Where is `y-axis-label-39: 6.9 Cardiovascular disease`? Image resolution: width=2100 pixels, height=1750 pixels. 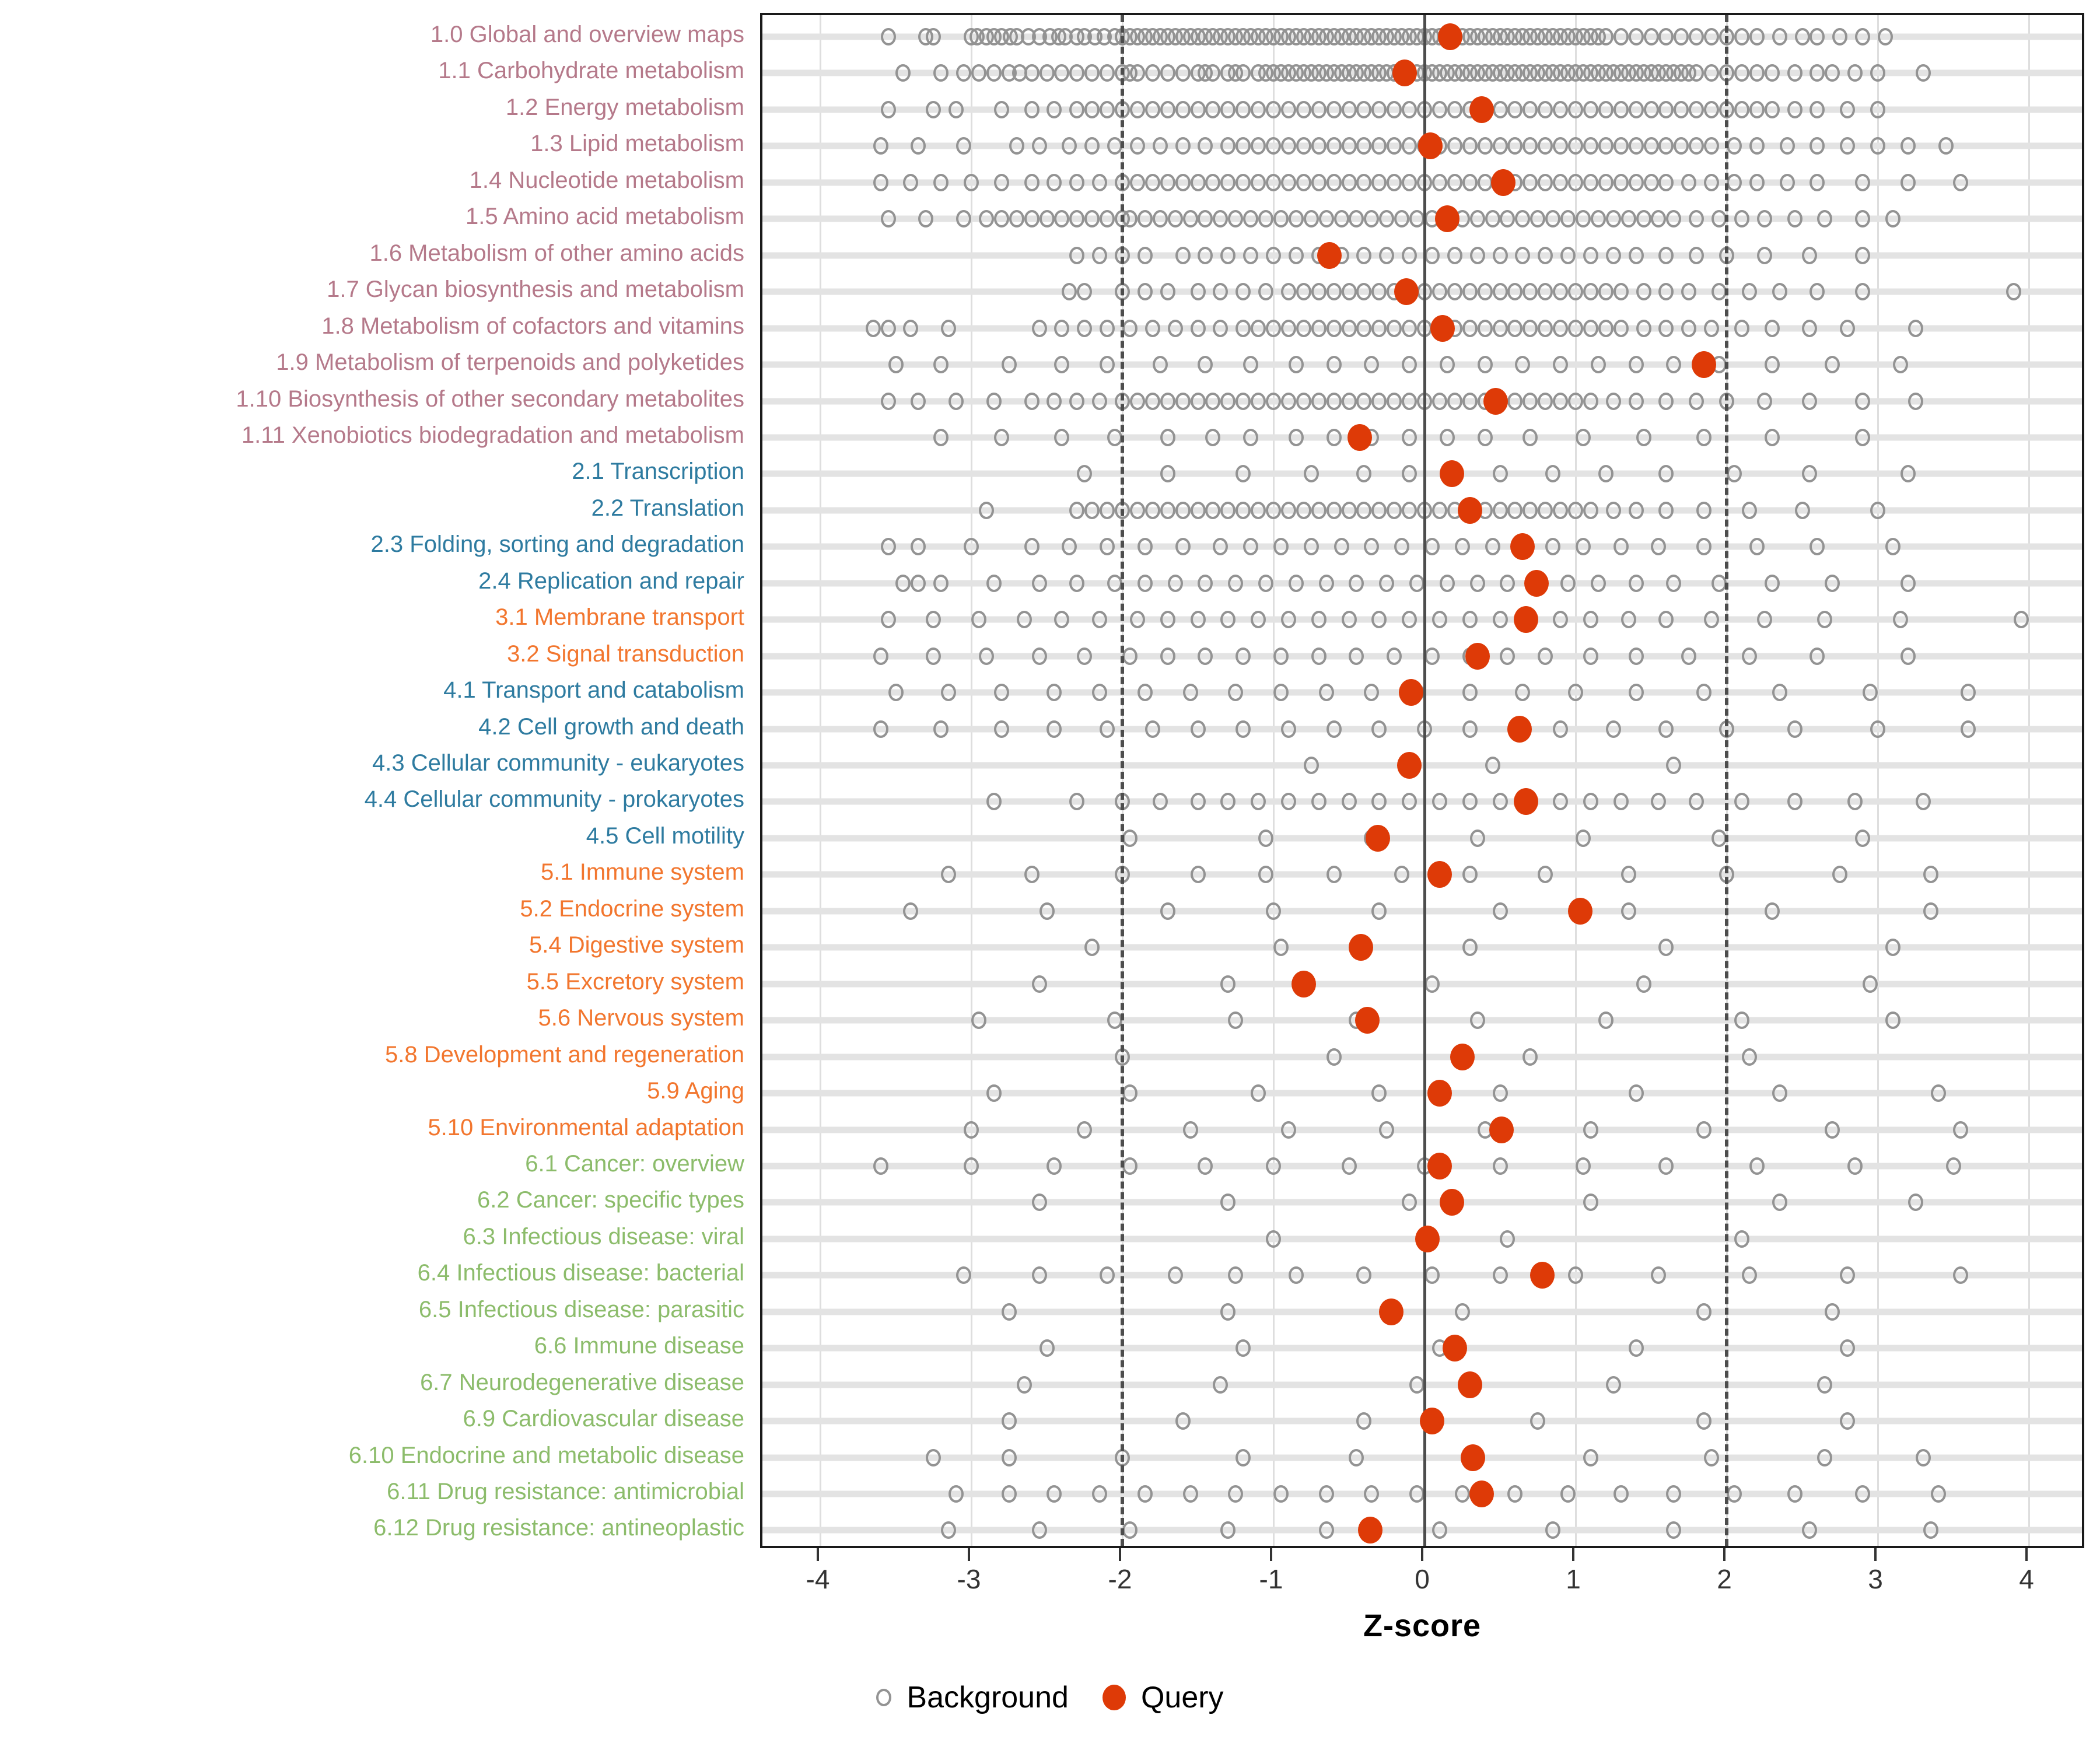 y-axis-label-39: 6.9 Cardiovascular disease is located at coordinates (603, 1419).